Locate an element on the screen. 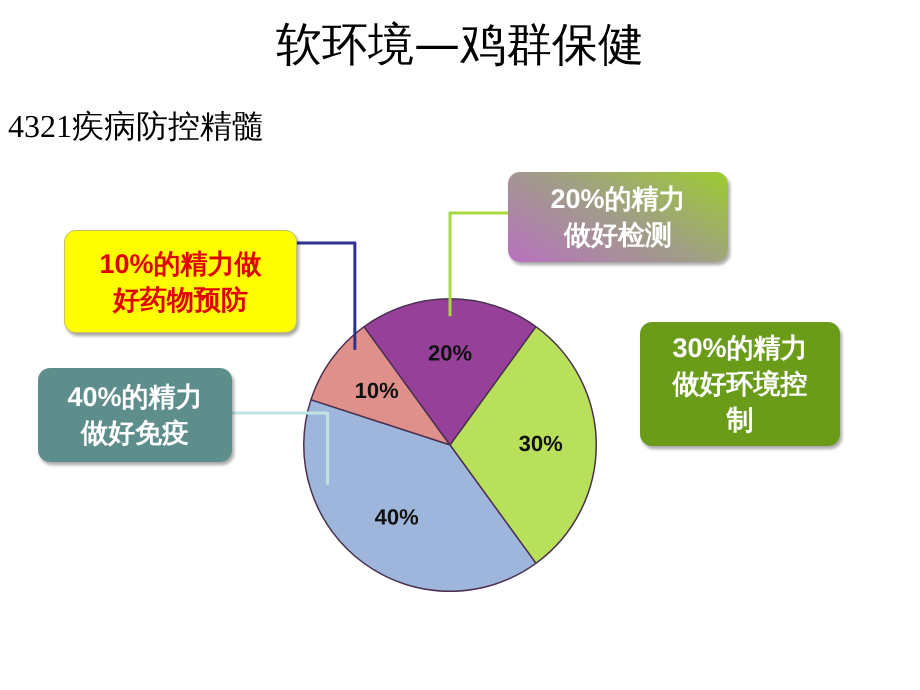  slice-label: 20%的精力做好检测 is located at coordinates (618, 217).